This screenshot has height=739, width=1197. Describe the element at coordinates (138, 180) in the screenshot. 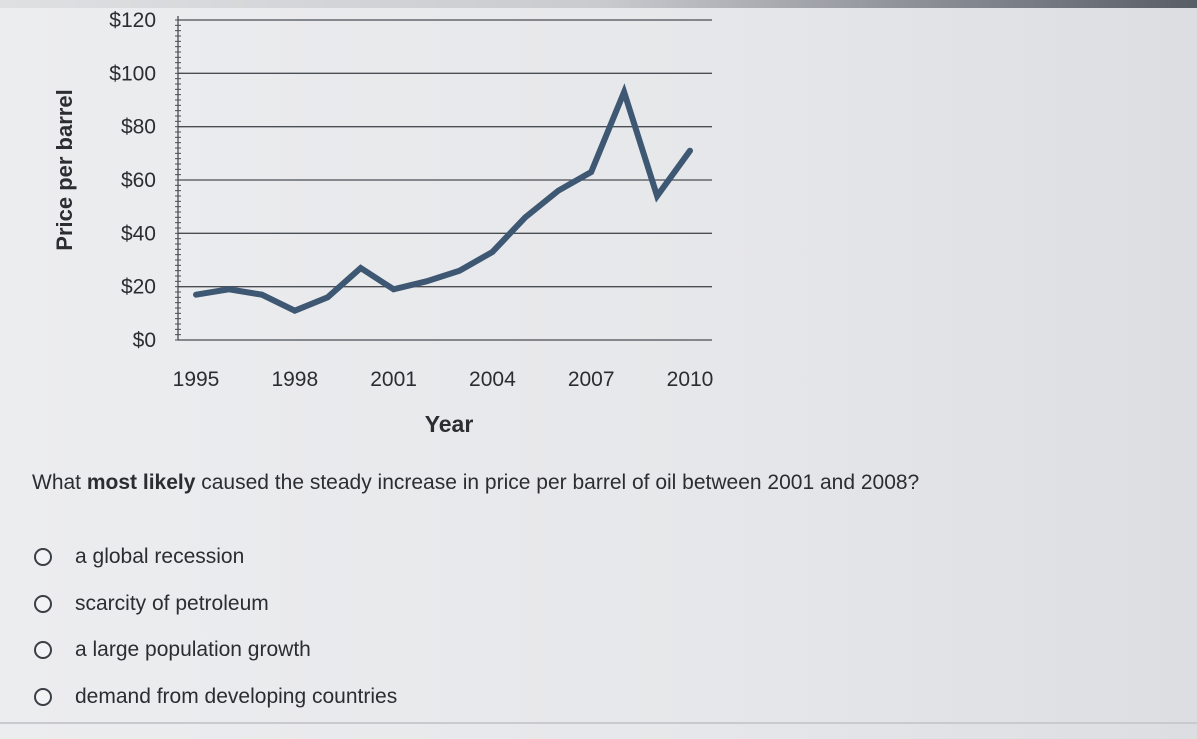

I see `y-tick-label: $60` at that location.